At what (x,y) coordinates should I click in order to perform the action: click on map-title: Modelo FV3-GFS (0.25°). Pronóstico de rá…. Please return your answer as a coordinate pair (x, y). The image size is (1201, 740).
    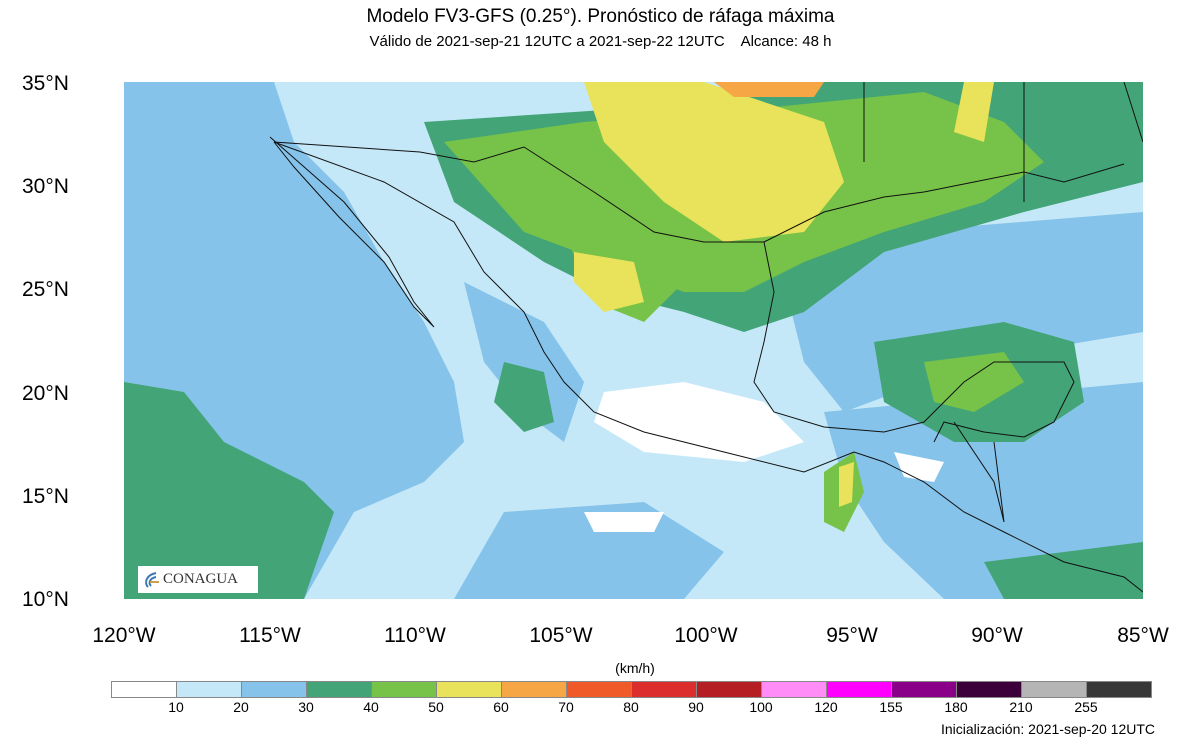
    Looking at the image, I should click on (600, 16).